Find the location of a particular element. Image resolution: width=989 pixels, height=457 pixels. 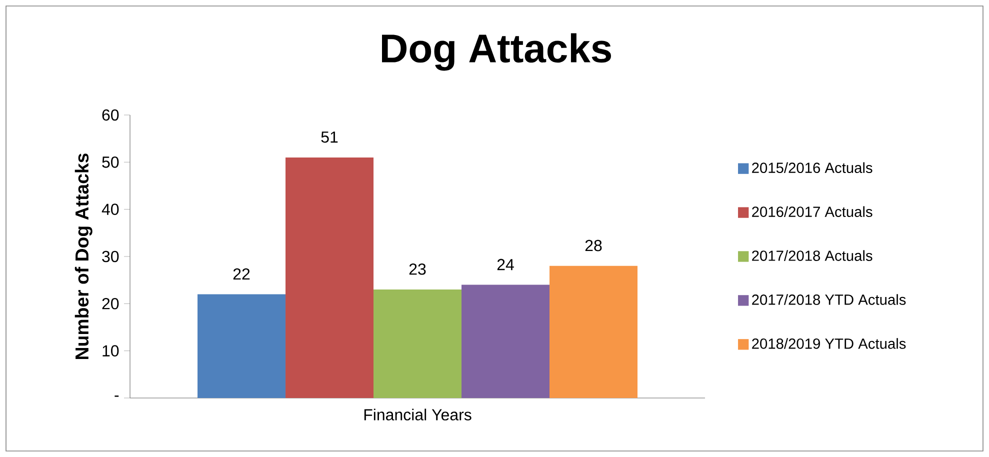

chart-title: Dog Attacks is located at coordinates (496, 52).